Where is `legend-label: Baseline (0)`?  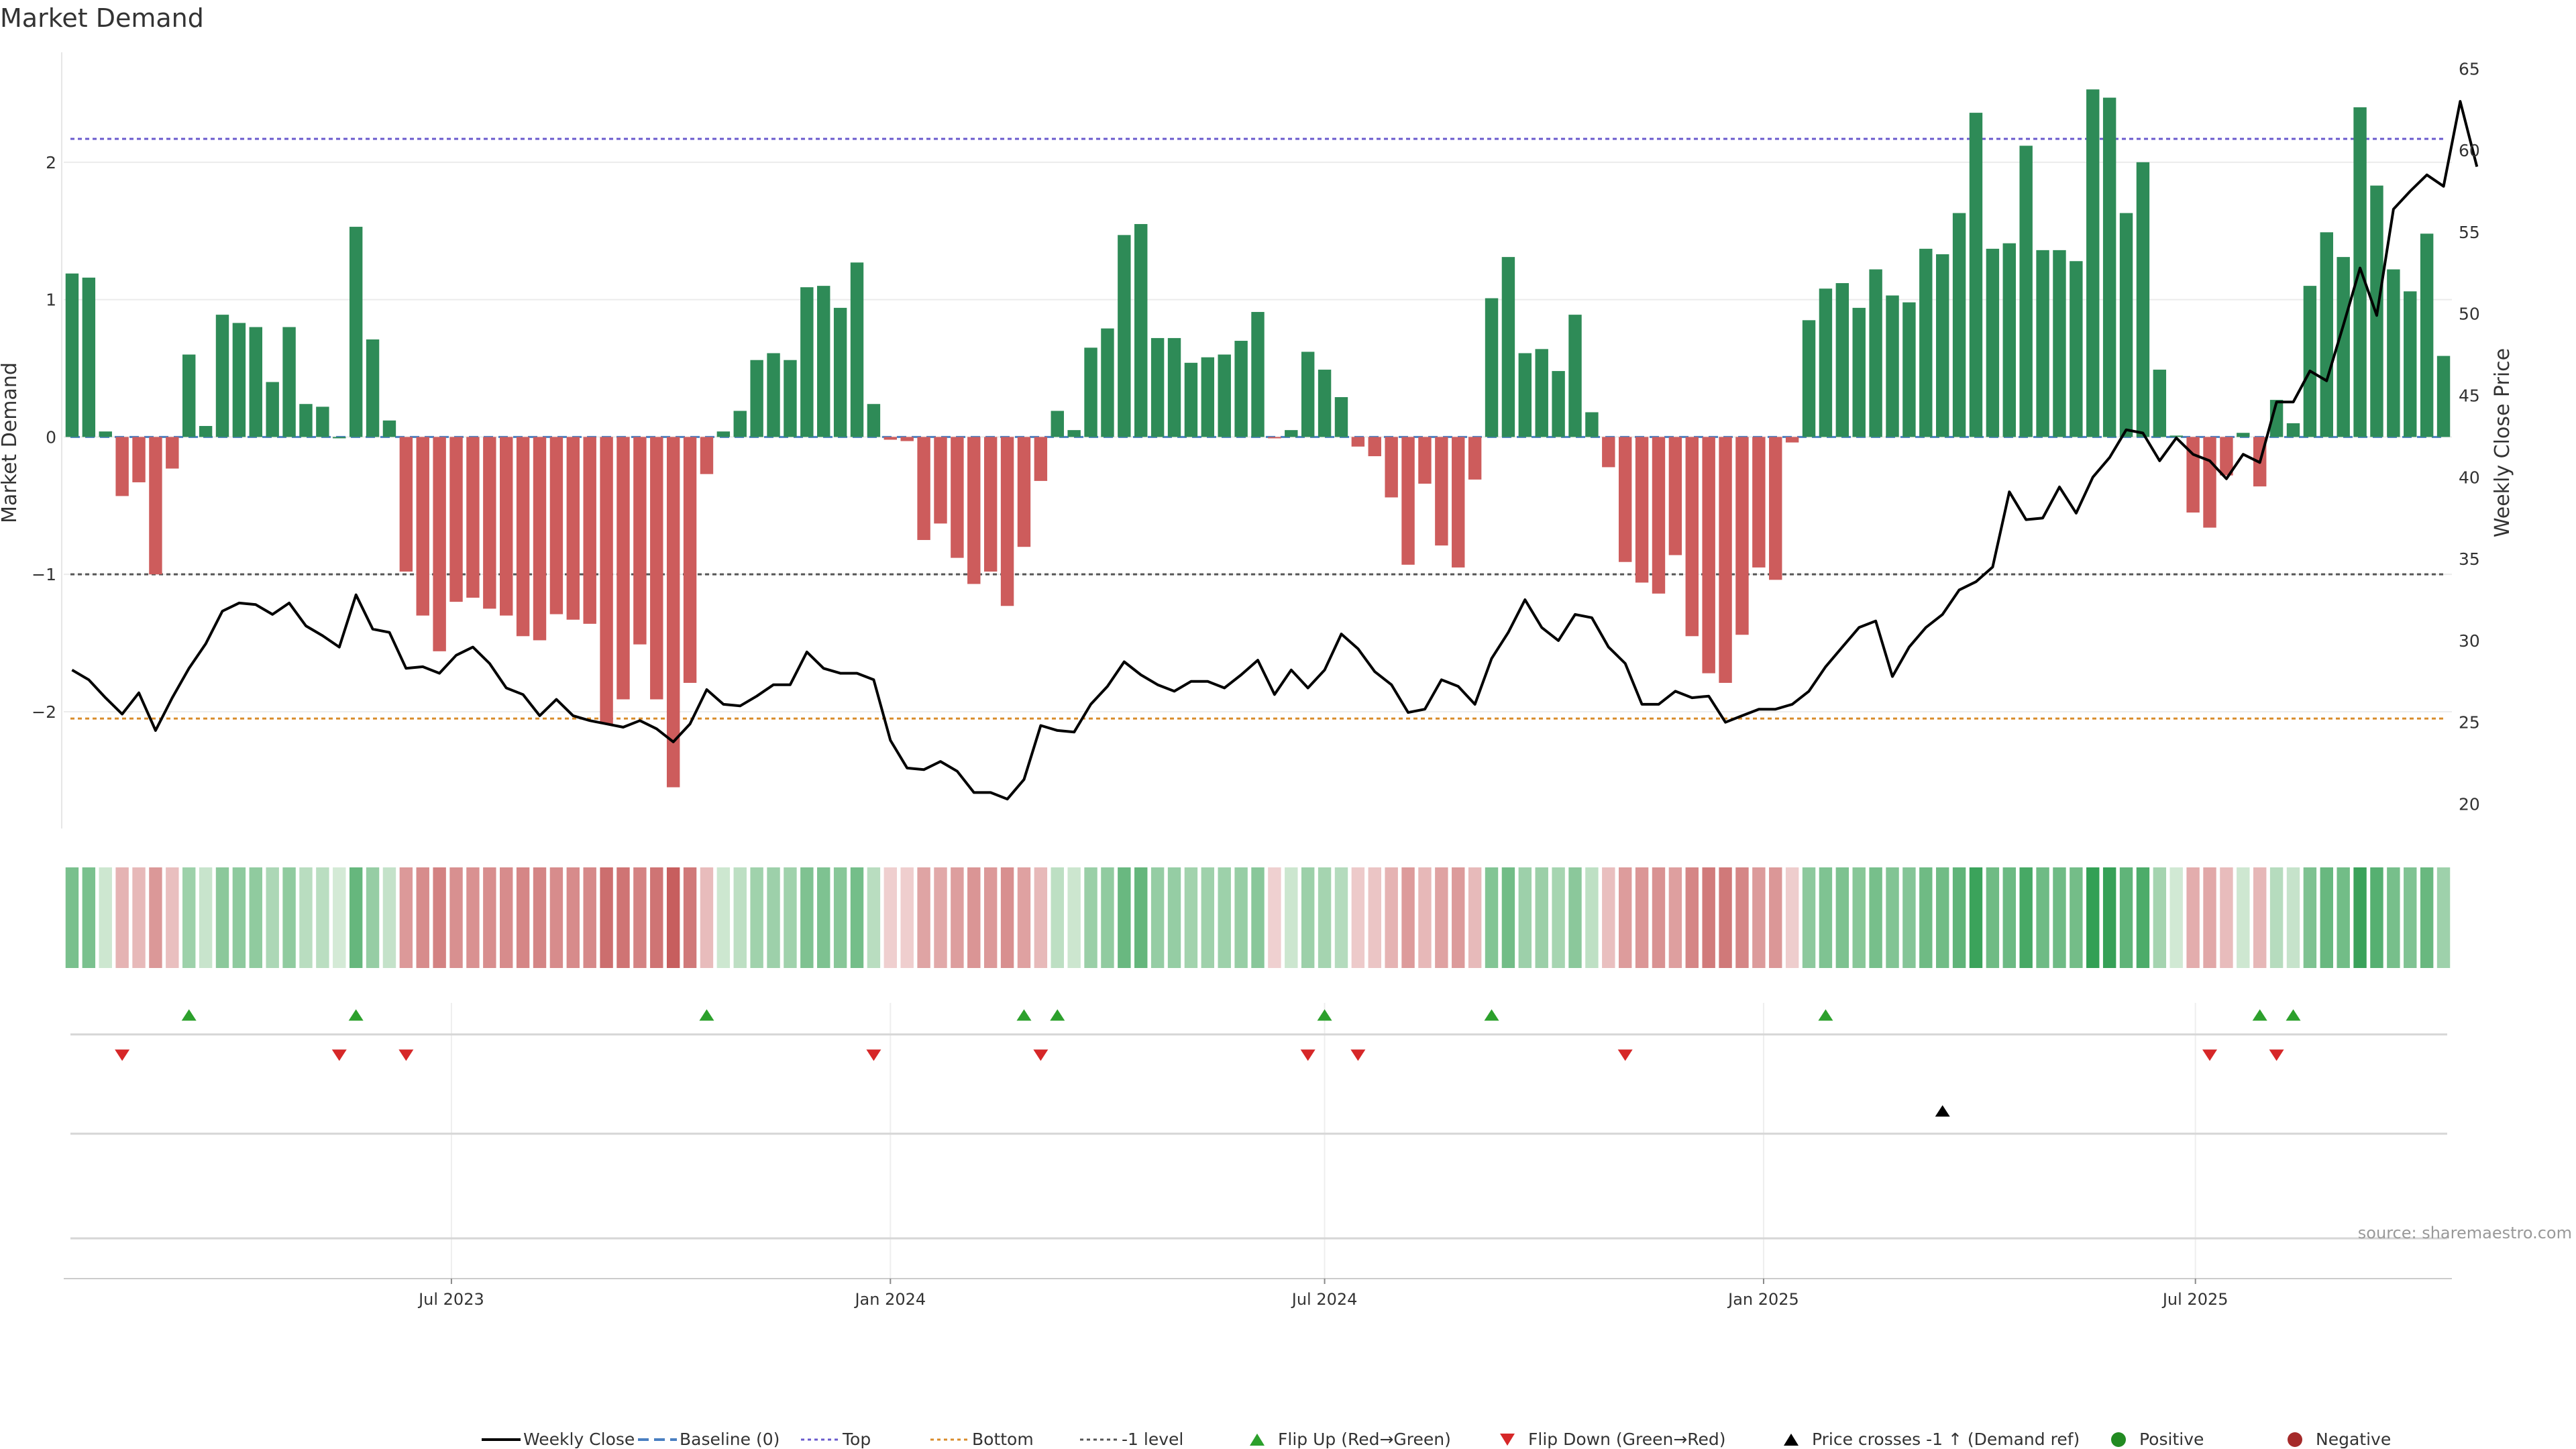 legend-label: Baseline (0) is located at coordinates (730, 1439).